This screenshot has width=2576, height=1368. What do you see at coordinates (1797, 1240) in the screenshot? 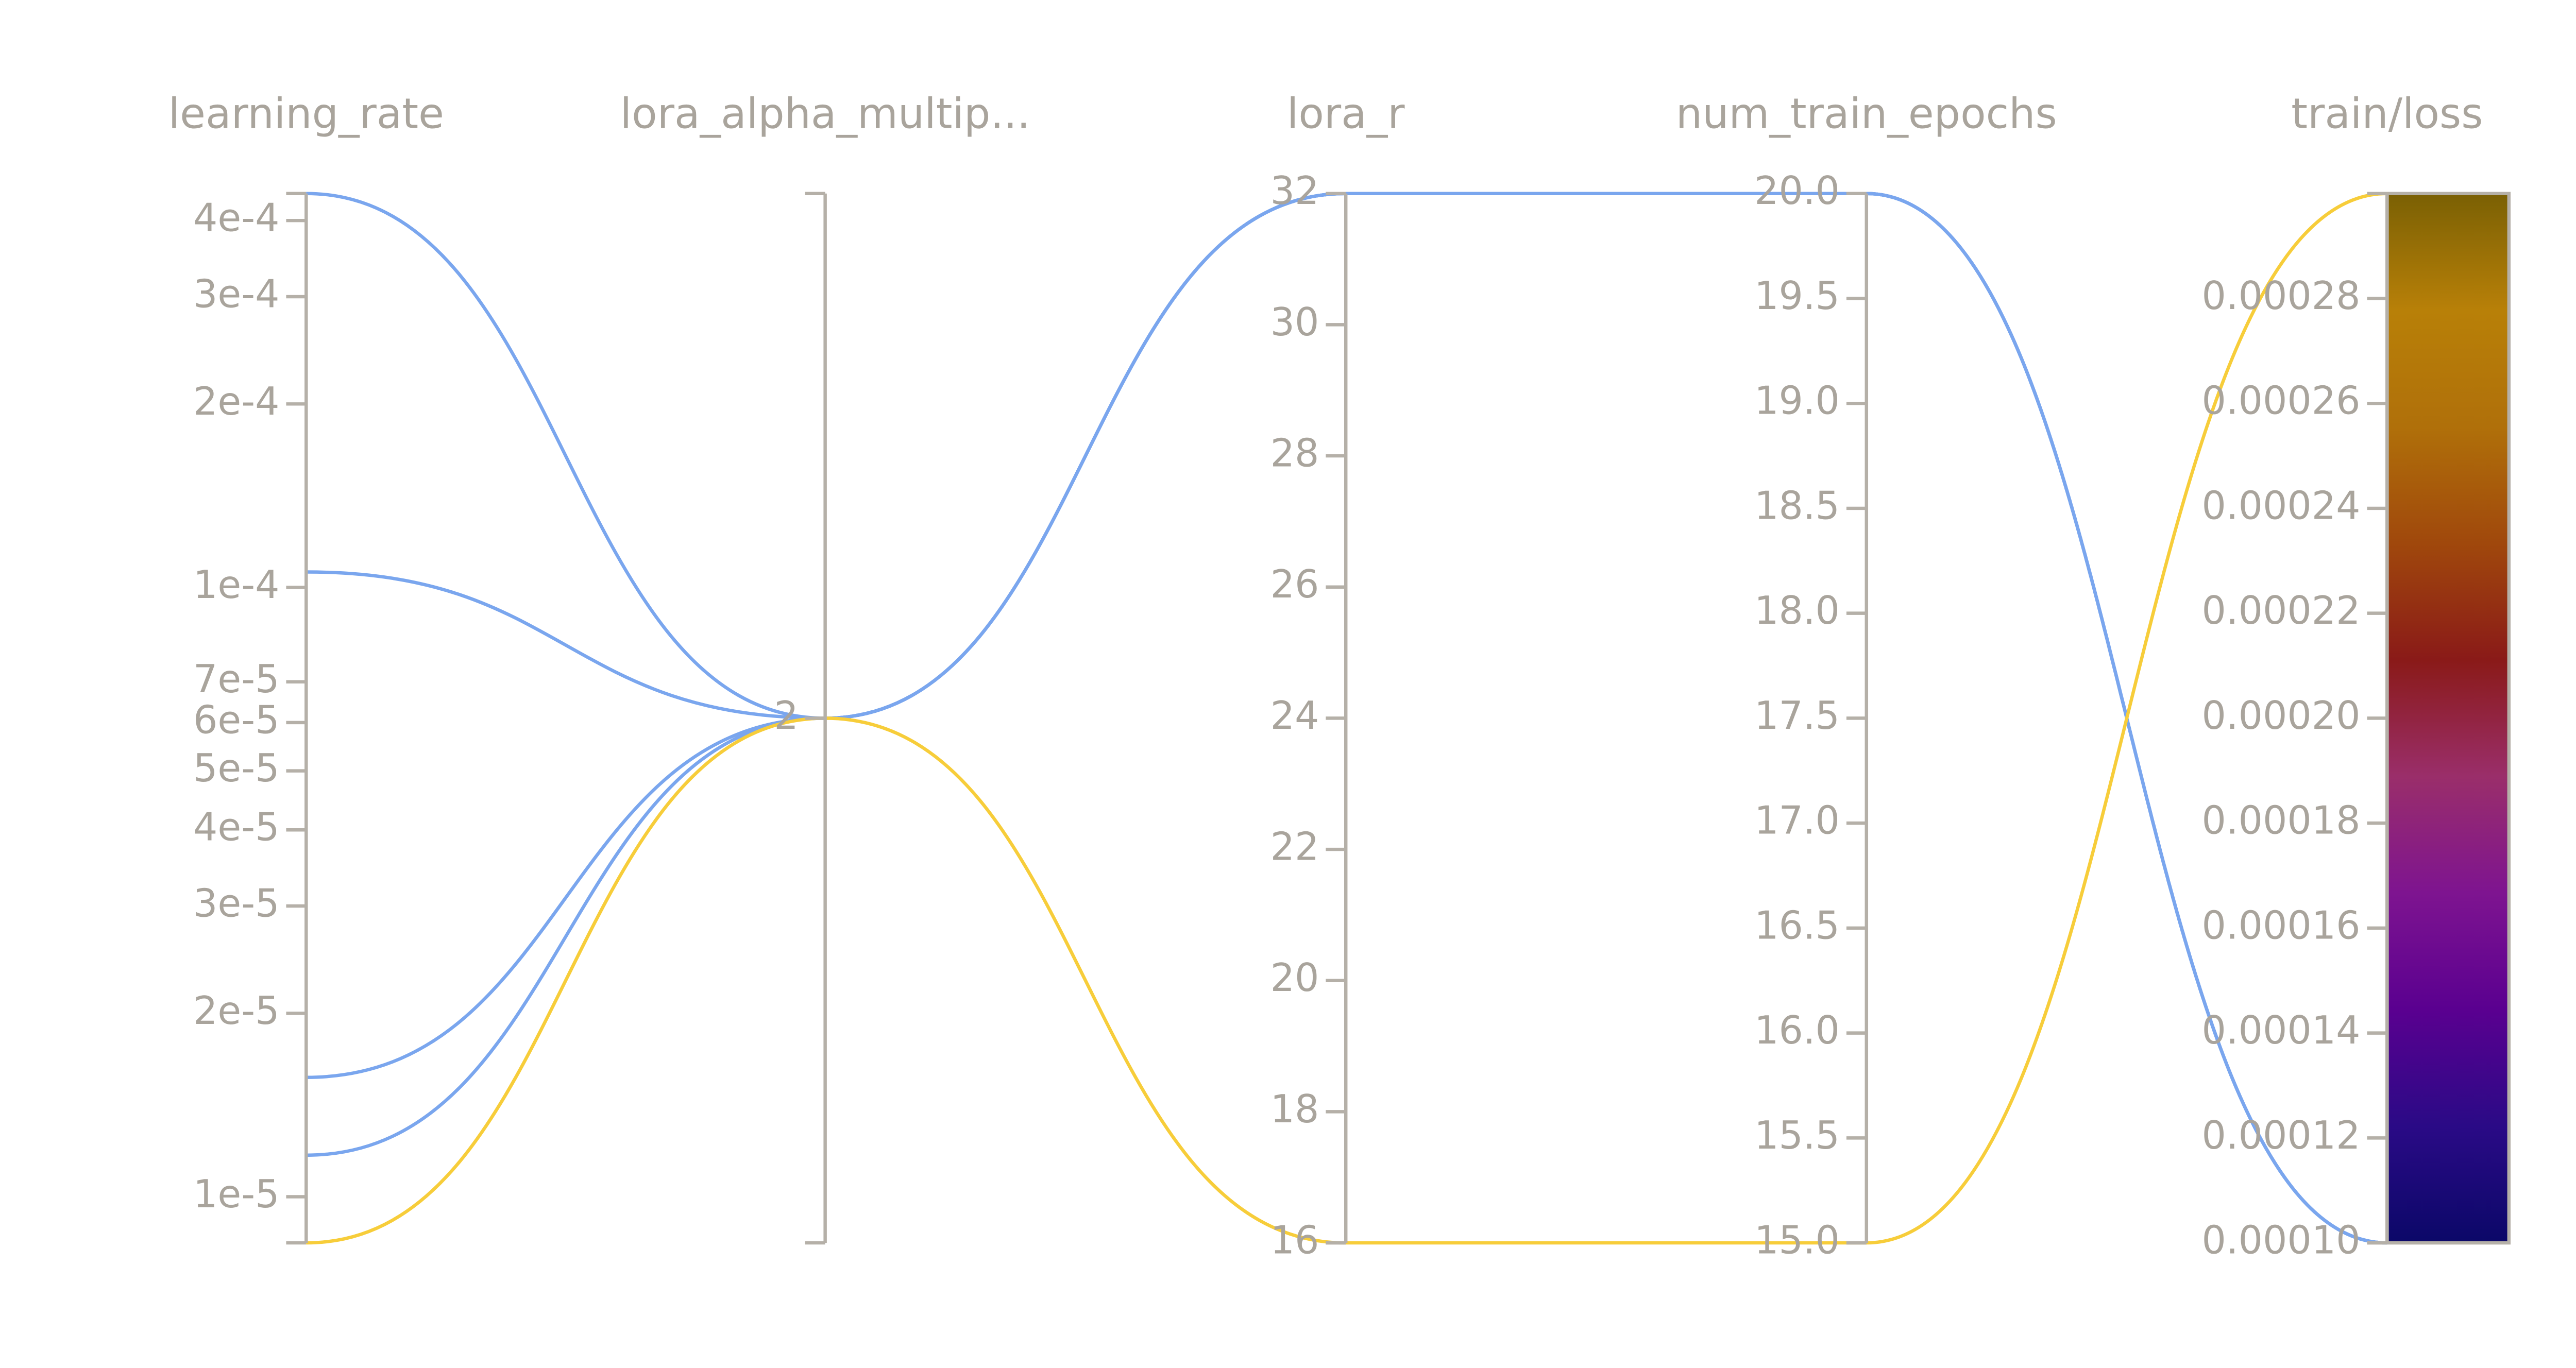
I see `tick-label: 15.0` at bounding box center [1797, 1240].